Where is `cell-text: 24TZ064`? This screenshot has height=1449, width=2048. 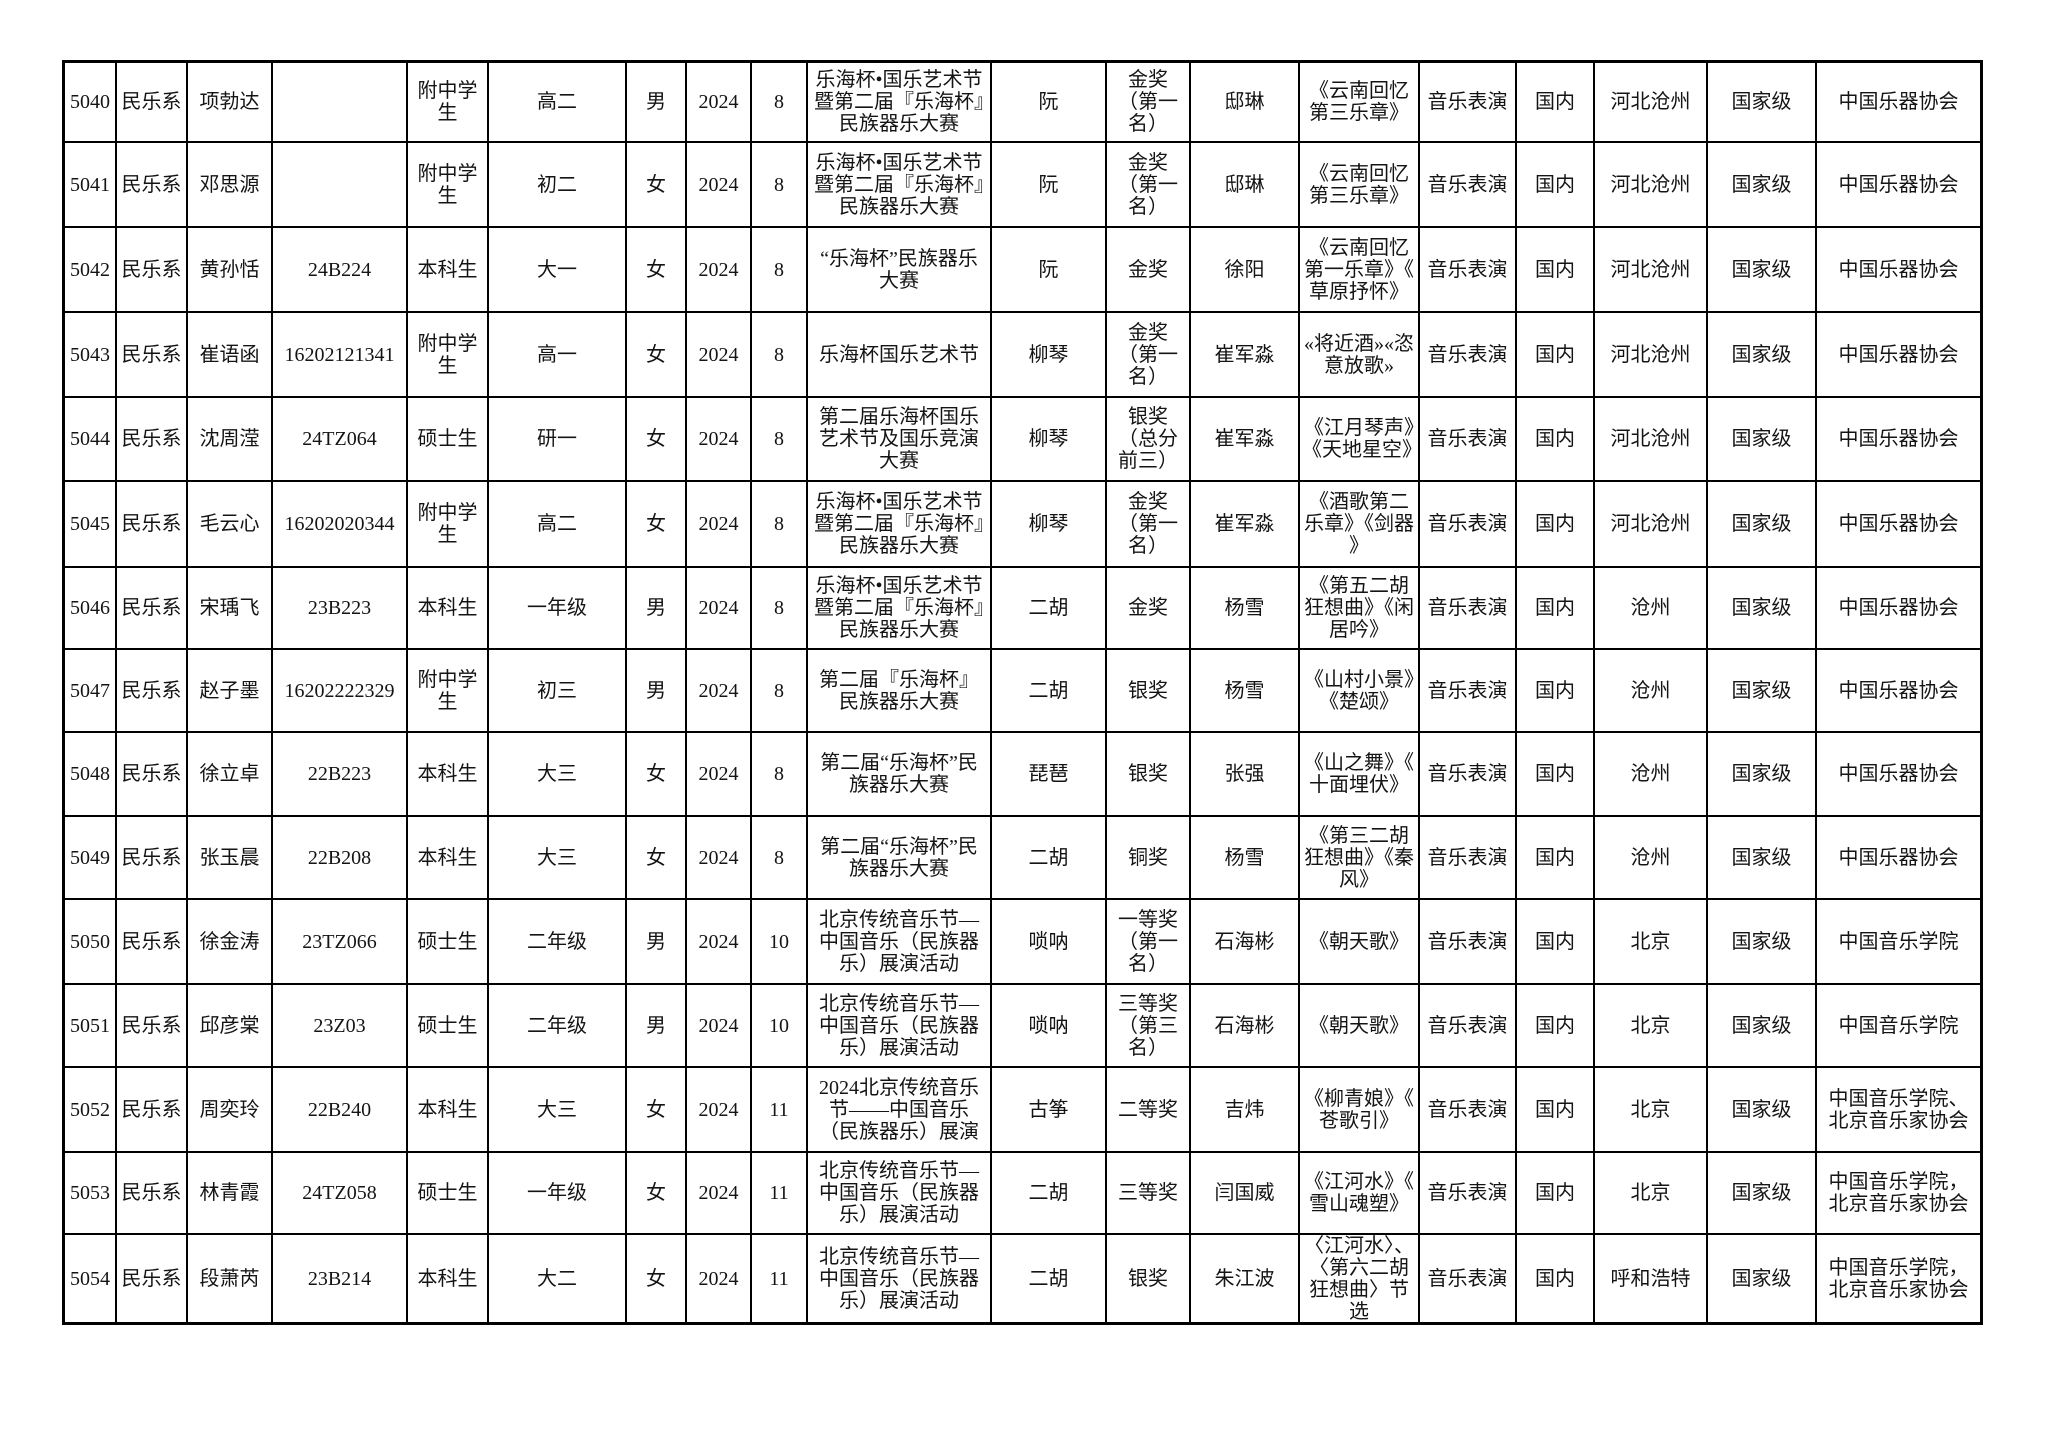
cell-text: 24TZ064 is located at coordinates (339, 439).